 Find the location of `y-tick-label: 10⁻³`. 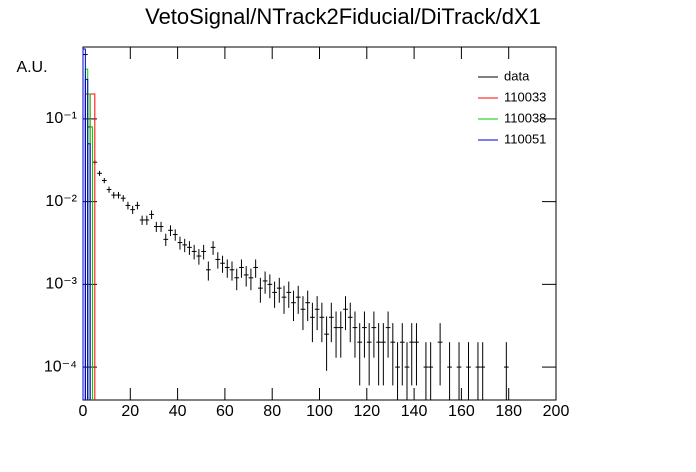

y-tick-label: 10⁻³ is located at coordinates (61, 284).